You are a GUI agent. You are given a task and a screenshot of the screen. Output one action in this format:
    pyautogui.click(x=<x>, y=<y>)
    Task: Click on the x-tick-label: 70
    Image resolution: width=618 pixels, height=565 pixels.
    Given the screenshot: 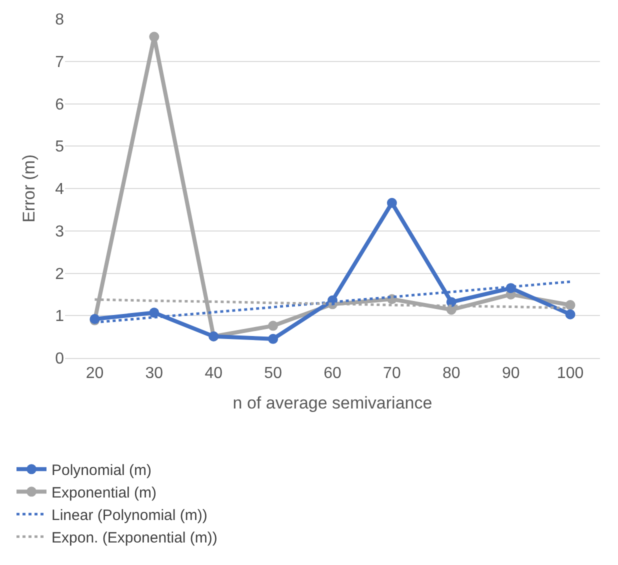 What is the action you would take?
    pyautogui.click(x=392, y=373)
    